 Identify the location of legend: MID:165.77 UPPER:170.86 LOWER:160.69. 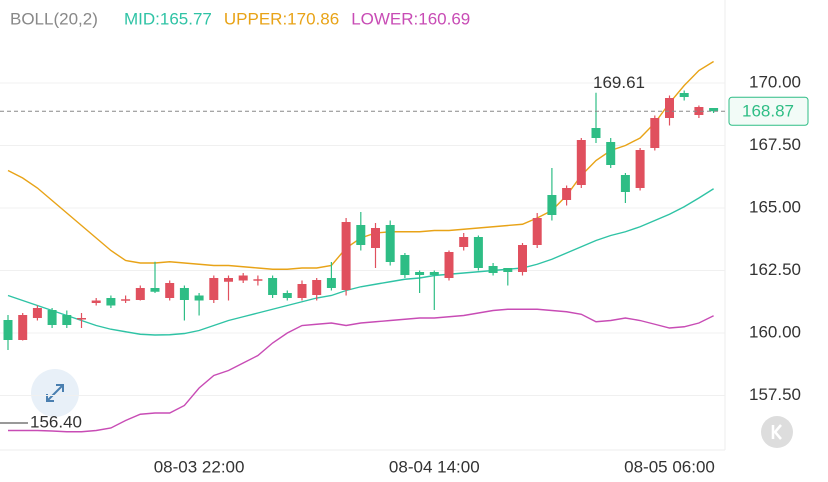
(297, 18).